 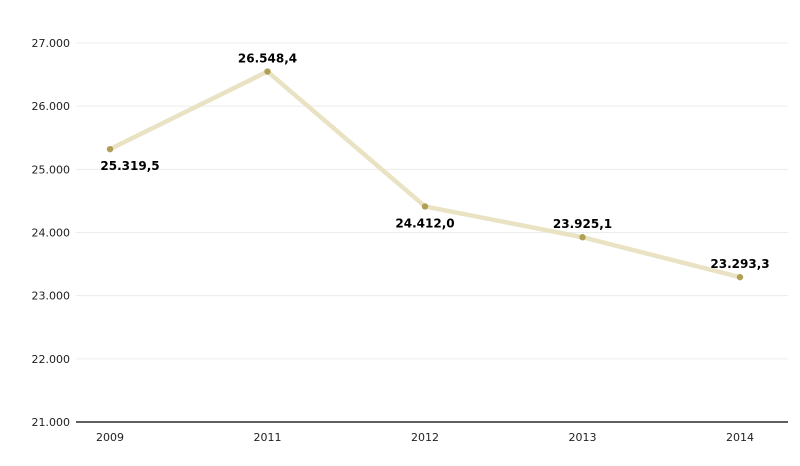 What do you see at coordinates (51, 359) in the screenshot?
I see `y-axis-tick-label: 22.000` at bounding box center [51, 359].